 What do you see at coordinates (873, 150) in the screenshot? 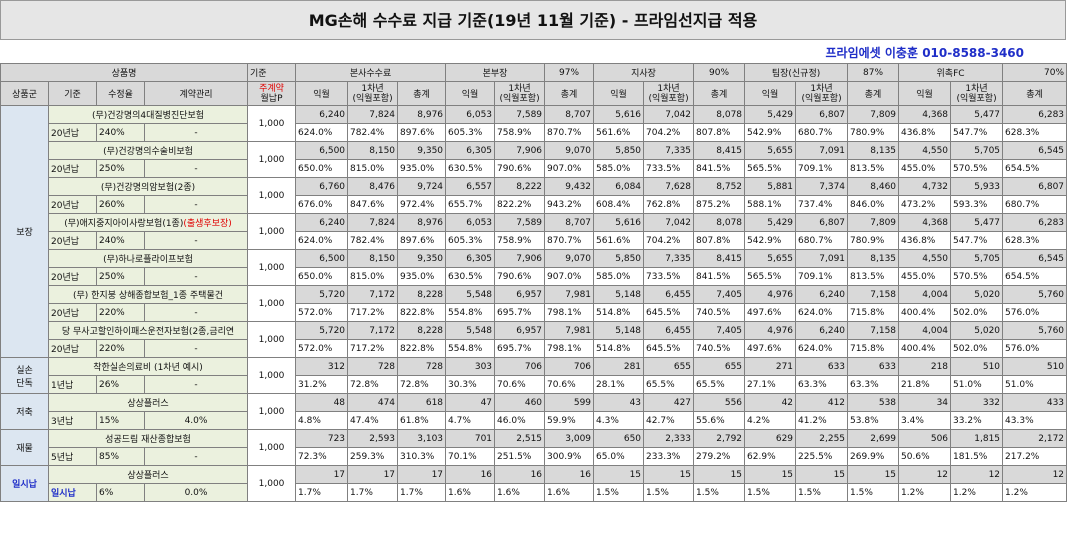
I see `commission-amount: 8,135` at bounding box center [873, 150].